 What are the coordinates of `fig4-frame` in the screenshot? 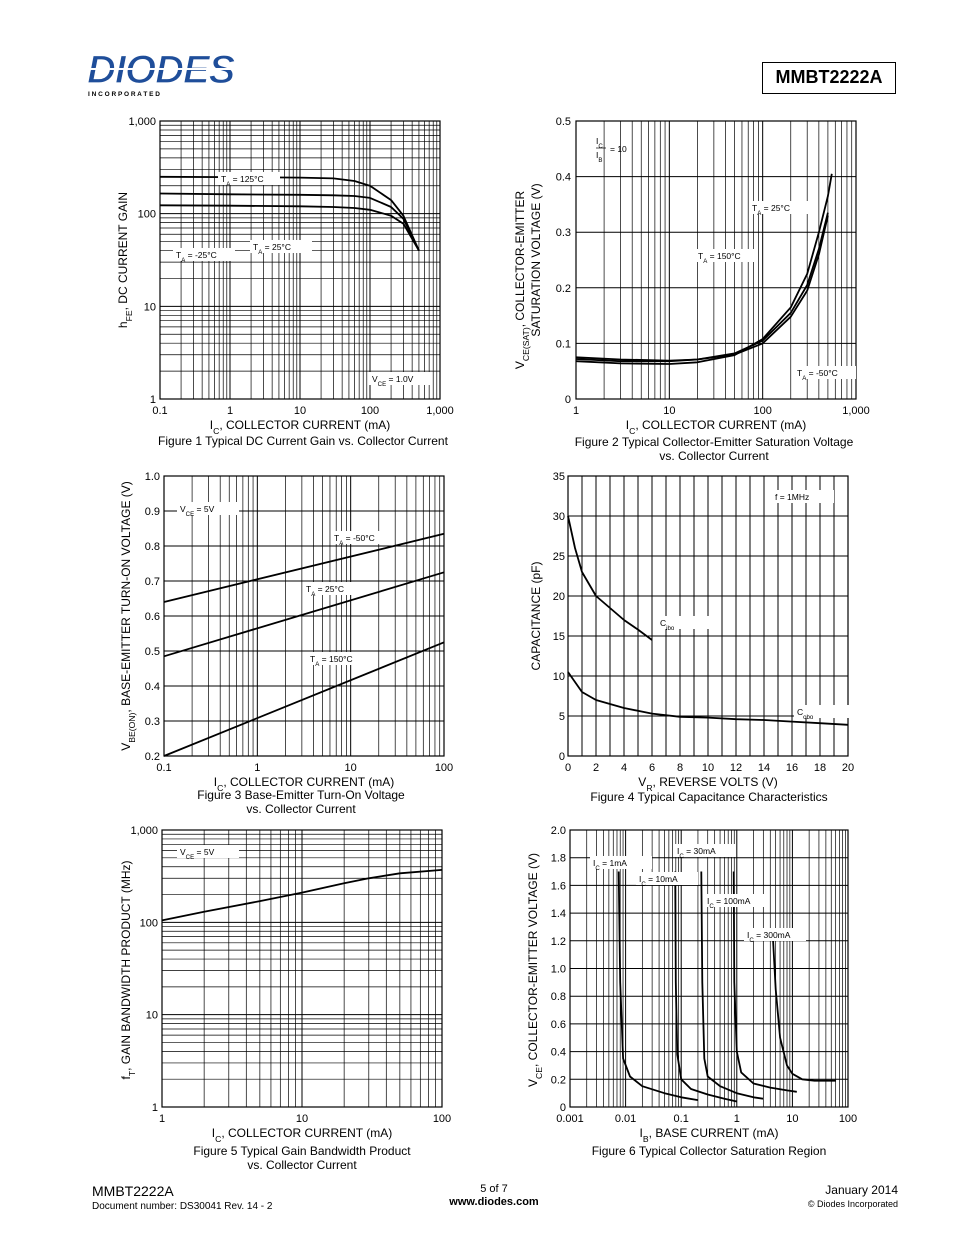 It's located at (708, 616).